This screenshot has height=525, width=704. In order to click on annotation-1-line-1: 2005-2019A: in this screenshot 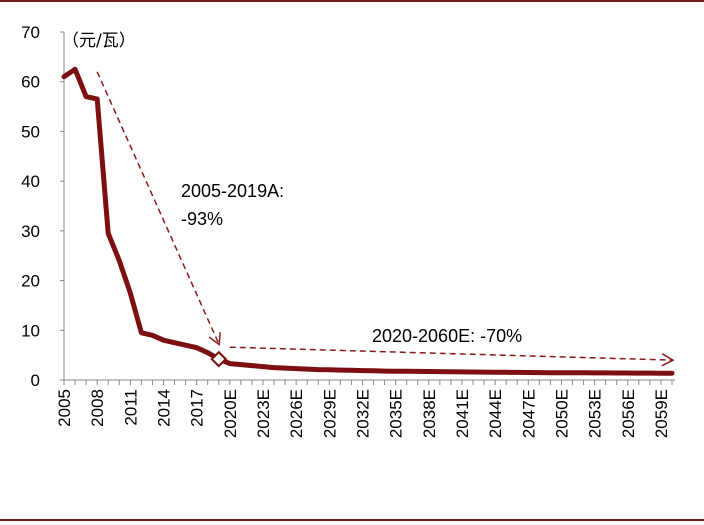, I will do `click(232, 191)`.